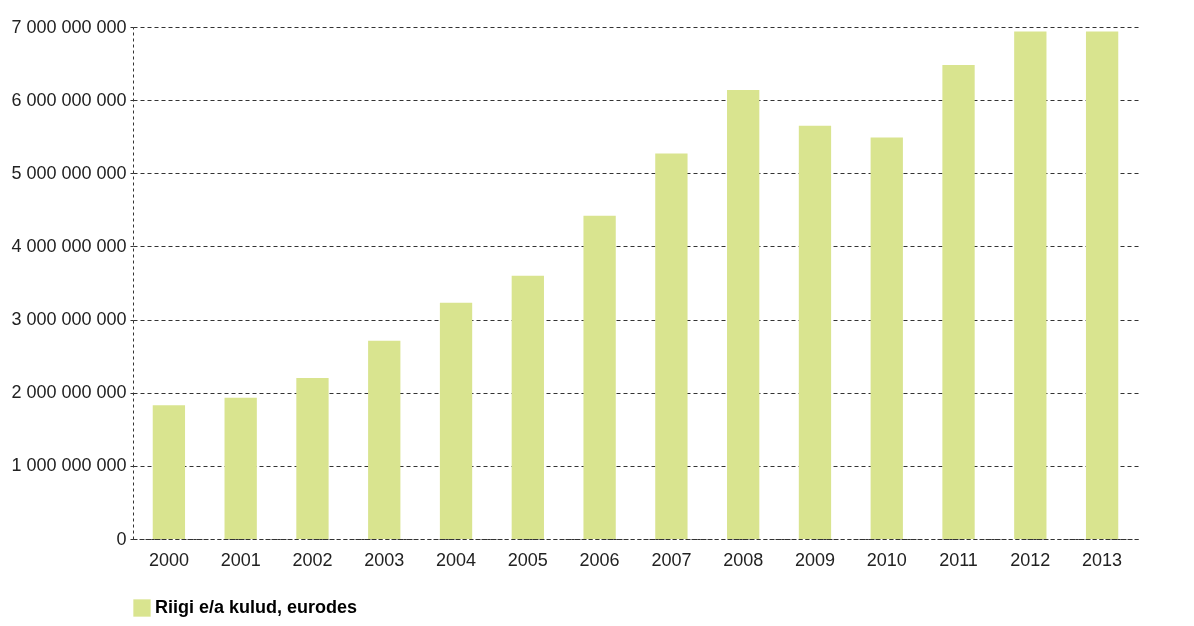 This screenshot has width=1194, height=626. I want to click on x-tick-label: 2003, so click(384, 559).